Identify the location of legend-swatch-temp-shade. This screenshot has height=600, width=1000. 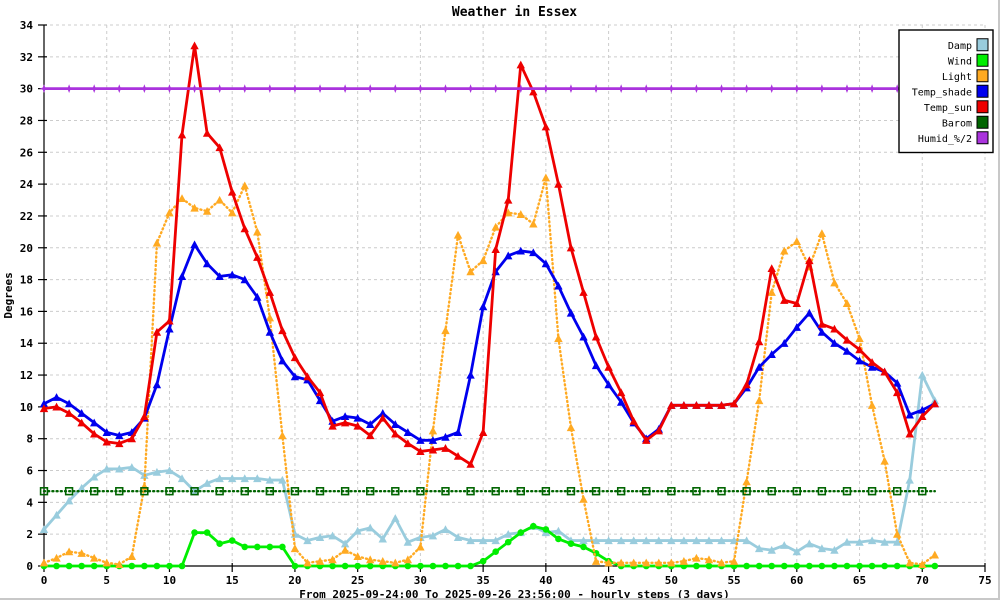
(982, 91).